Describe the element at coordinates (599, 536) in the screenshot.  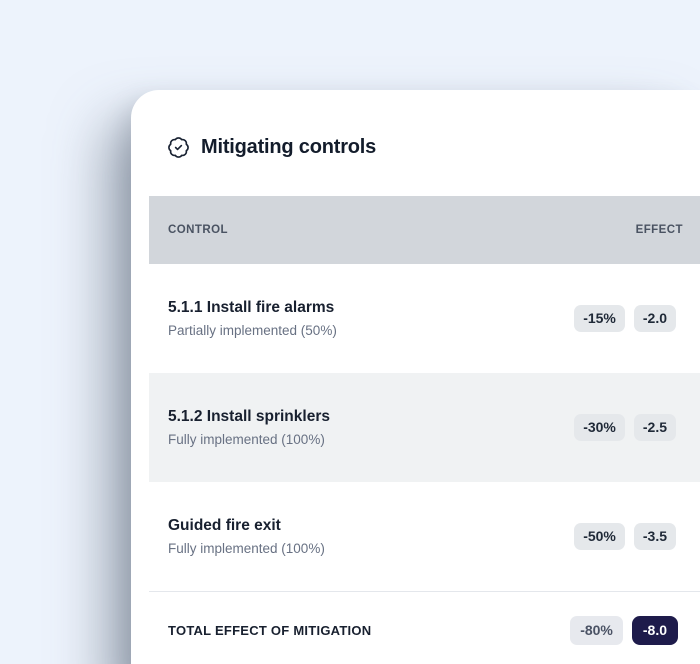
I see `effect-percent-badge: -50%` at that location.